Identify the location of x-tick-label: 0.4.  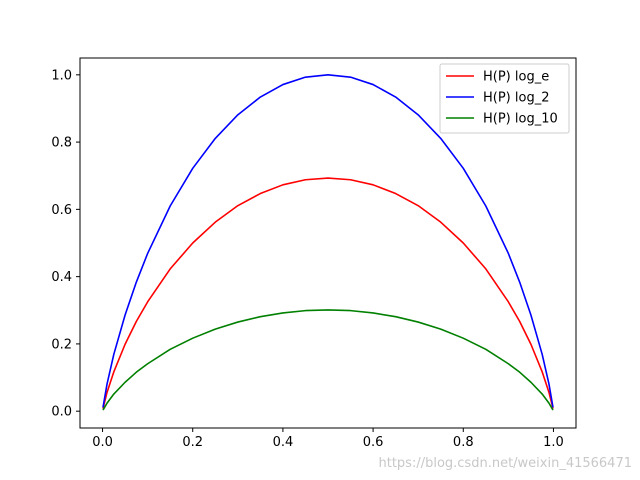
(283, 442).